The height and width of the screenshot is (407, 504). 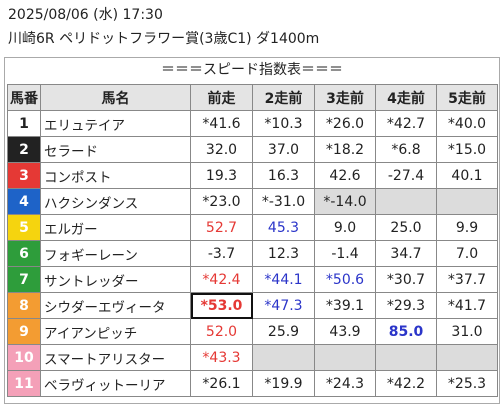 What do you see at coordinates (221, 201) in the screenshot?
I see `speed-index-cell: *23.0` at bounding box center [221, 201].